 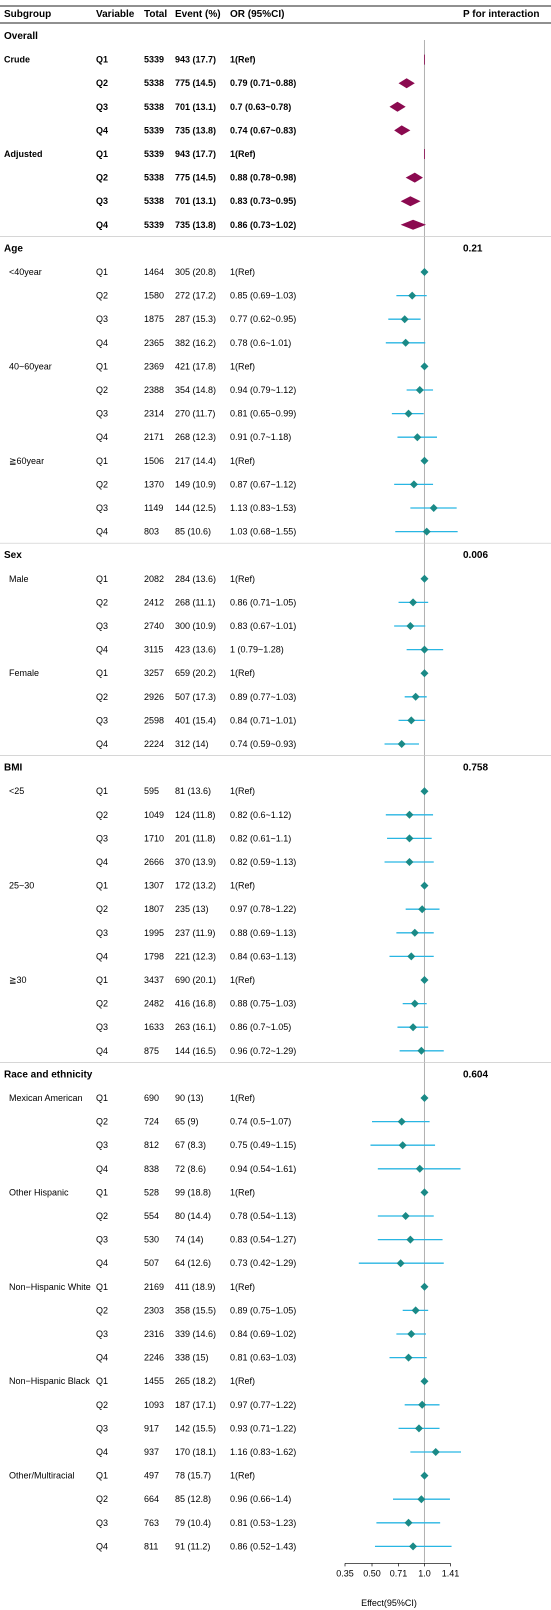 What do you see at coordinates (402, 130) in the screenshot?
I see `overall-diamond` at bounding box center [402, 130].